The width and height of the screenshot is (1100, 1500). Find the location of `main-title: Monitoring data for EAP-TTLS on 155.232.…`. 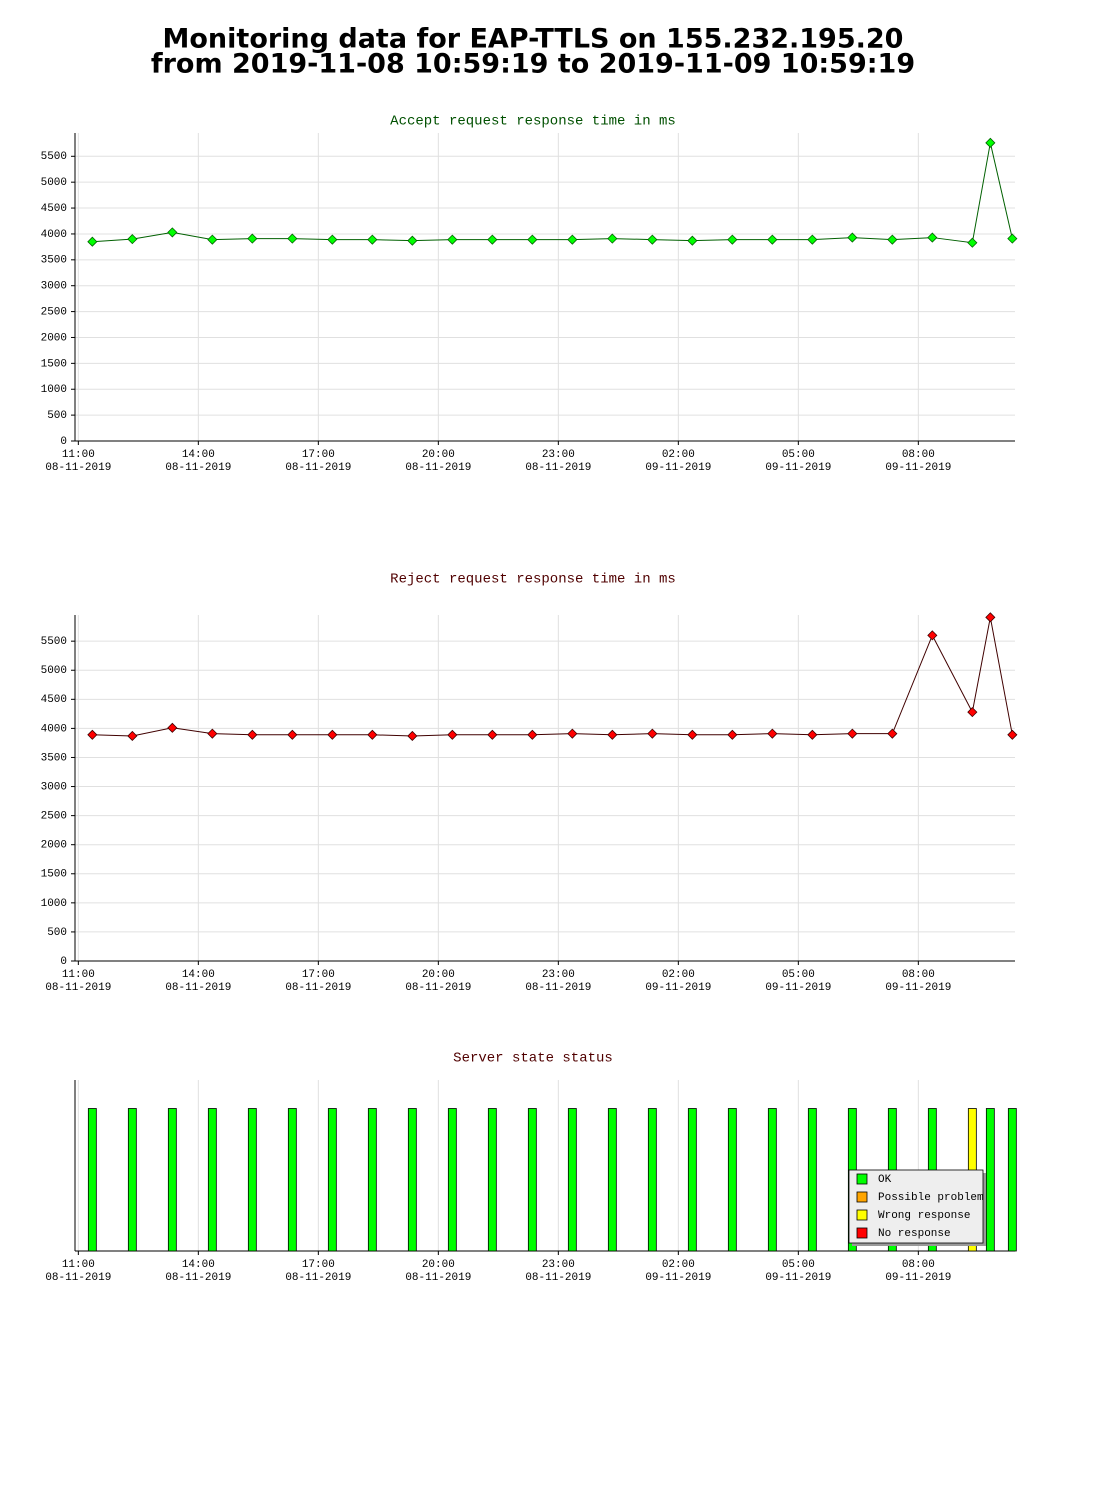

main-title: Monitoring data for EAP-TTLS on 155.232.… is located at coordinates (533, 39).